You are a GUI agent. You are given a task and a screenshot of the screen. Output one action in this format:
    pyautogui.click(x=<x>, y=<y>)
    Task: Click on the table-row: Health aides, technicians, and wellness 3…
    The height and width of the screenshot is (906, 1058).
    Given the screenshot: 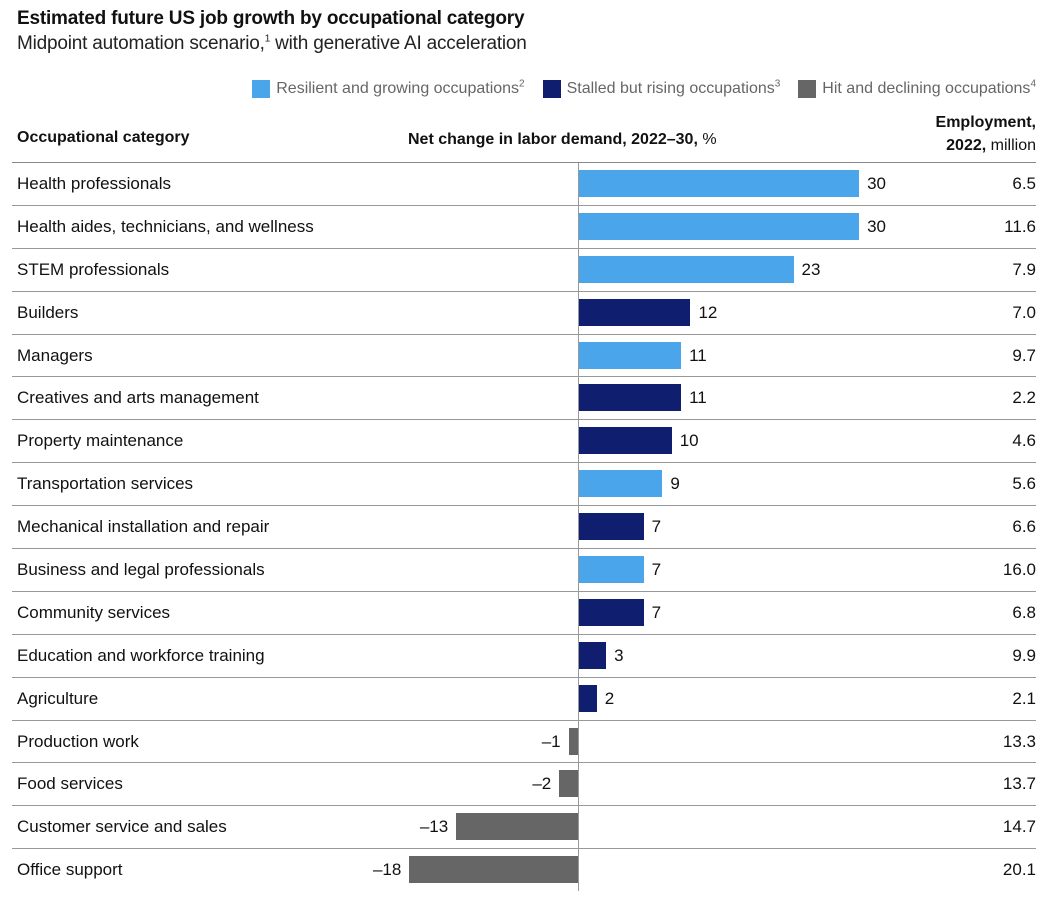 What is the action you would take?
    pyautogui.click(x=524, y=227)
    